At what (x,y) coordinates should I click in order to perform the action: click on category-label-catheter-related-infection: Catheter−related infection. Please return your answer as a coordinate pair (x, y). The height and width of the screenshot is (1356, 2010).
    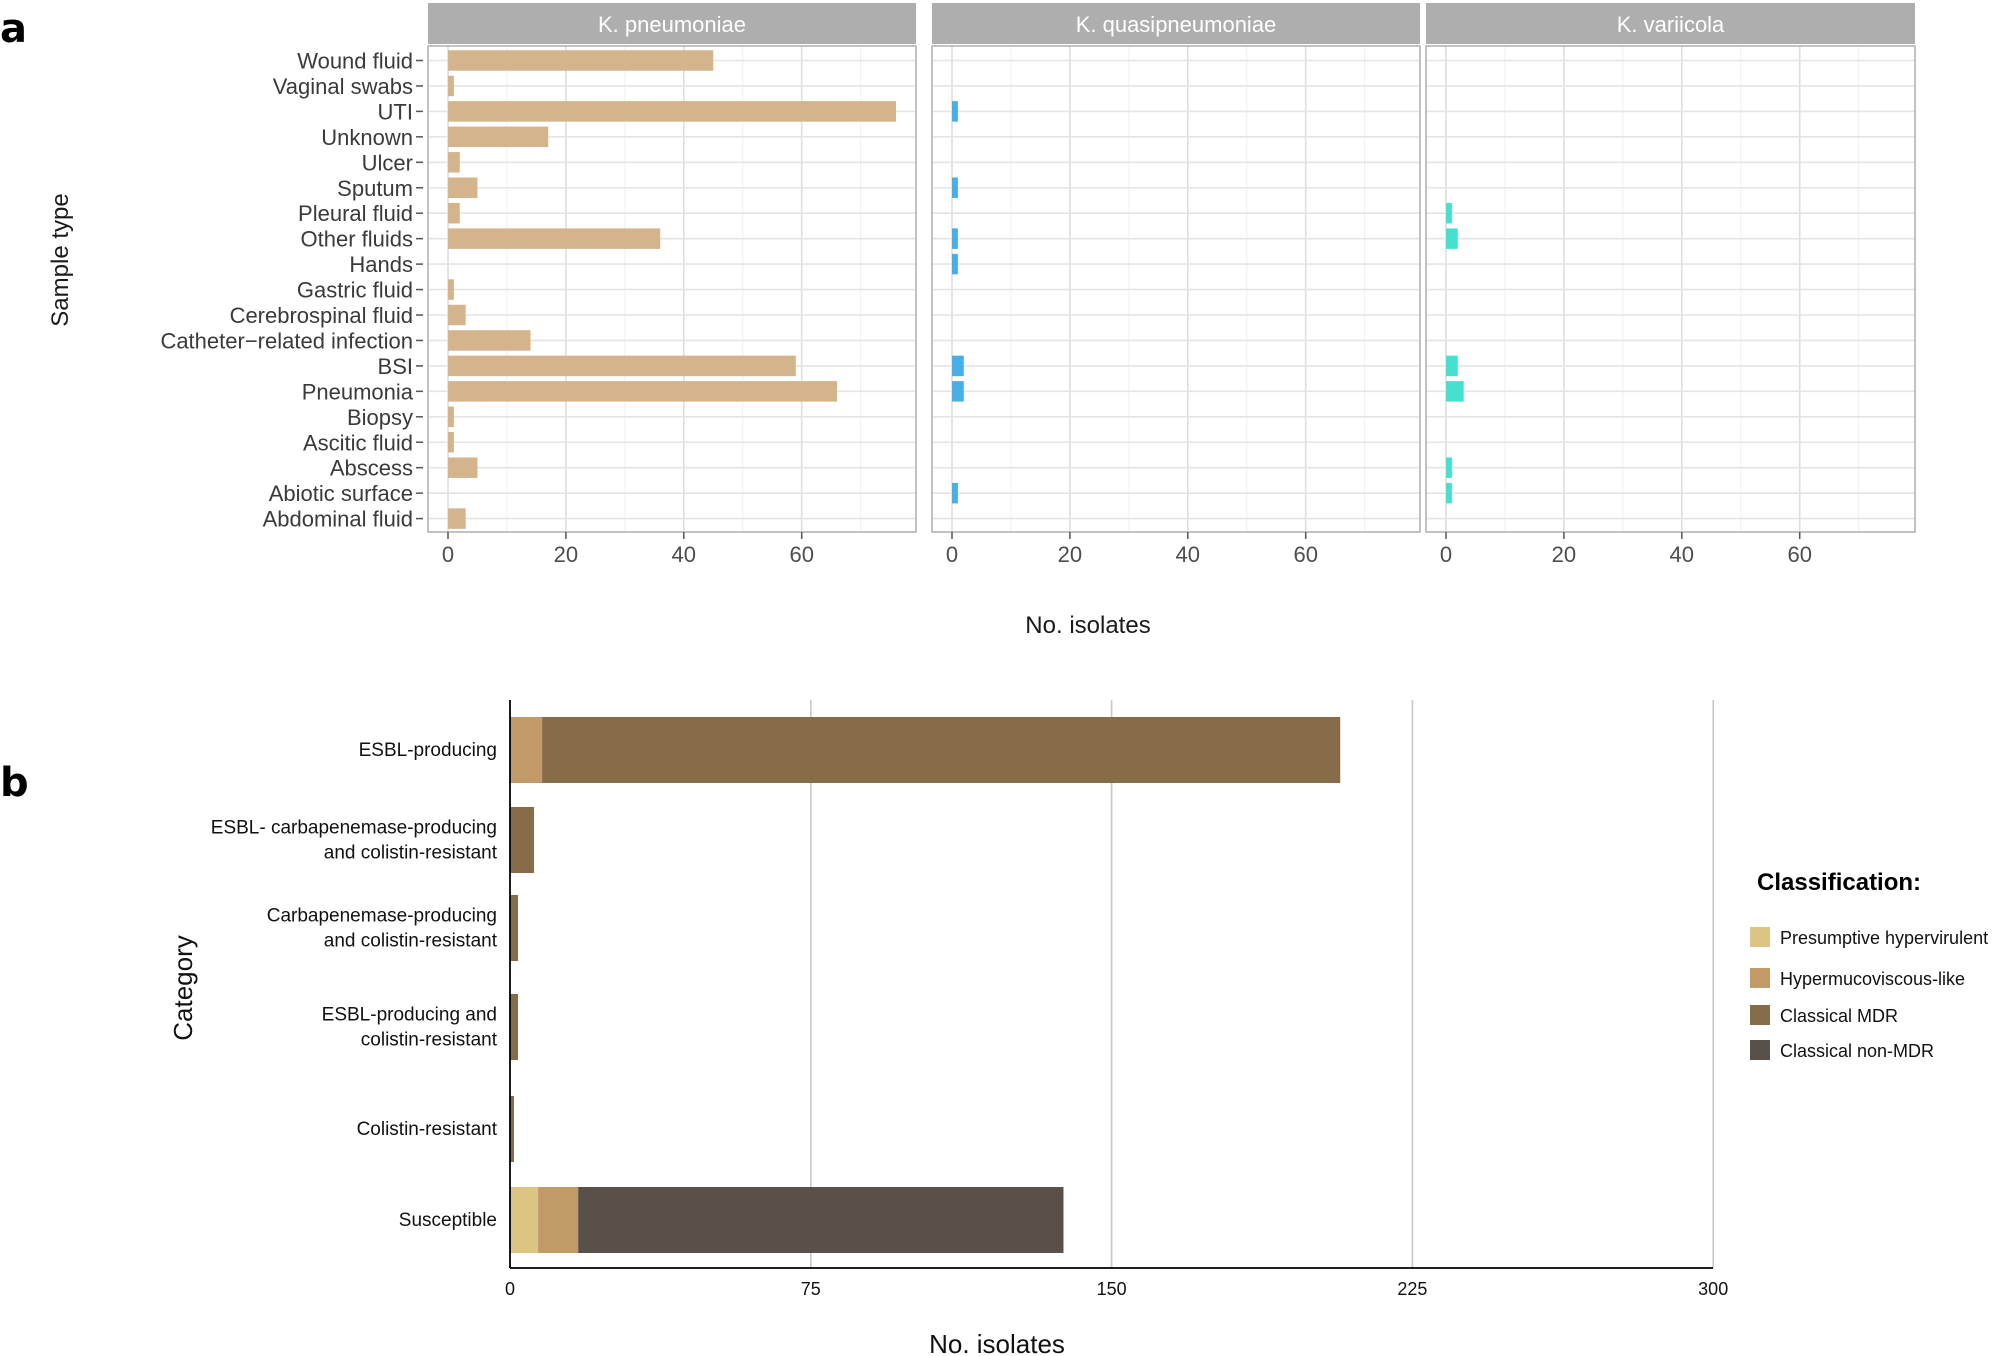
    Looking at the image, I should click on (286, 340).